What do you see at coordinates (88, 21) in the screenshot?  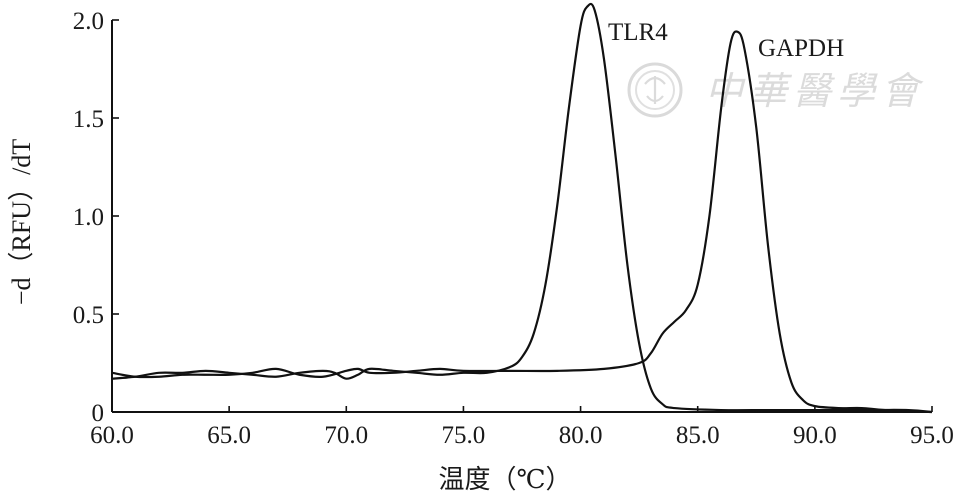 I see `y-tick-label: 2.0` at bounding box center [88, 21].